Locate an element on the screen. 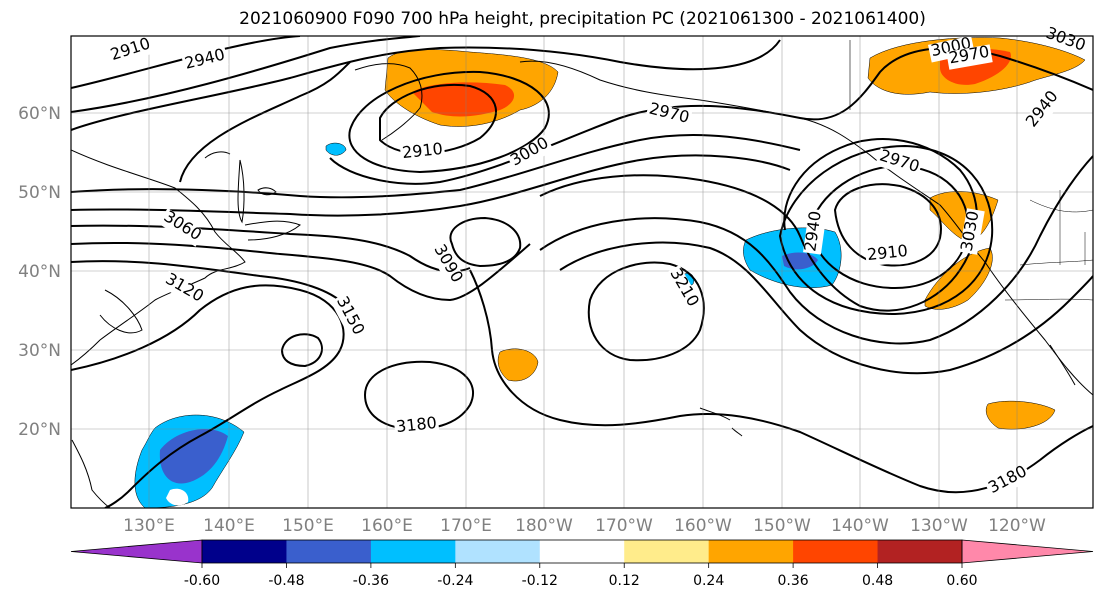  lon-label: 140°W is located at coordinates (860, 526).